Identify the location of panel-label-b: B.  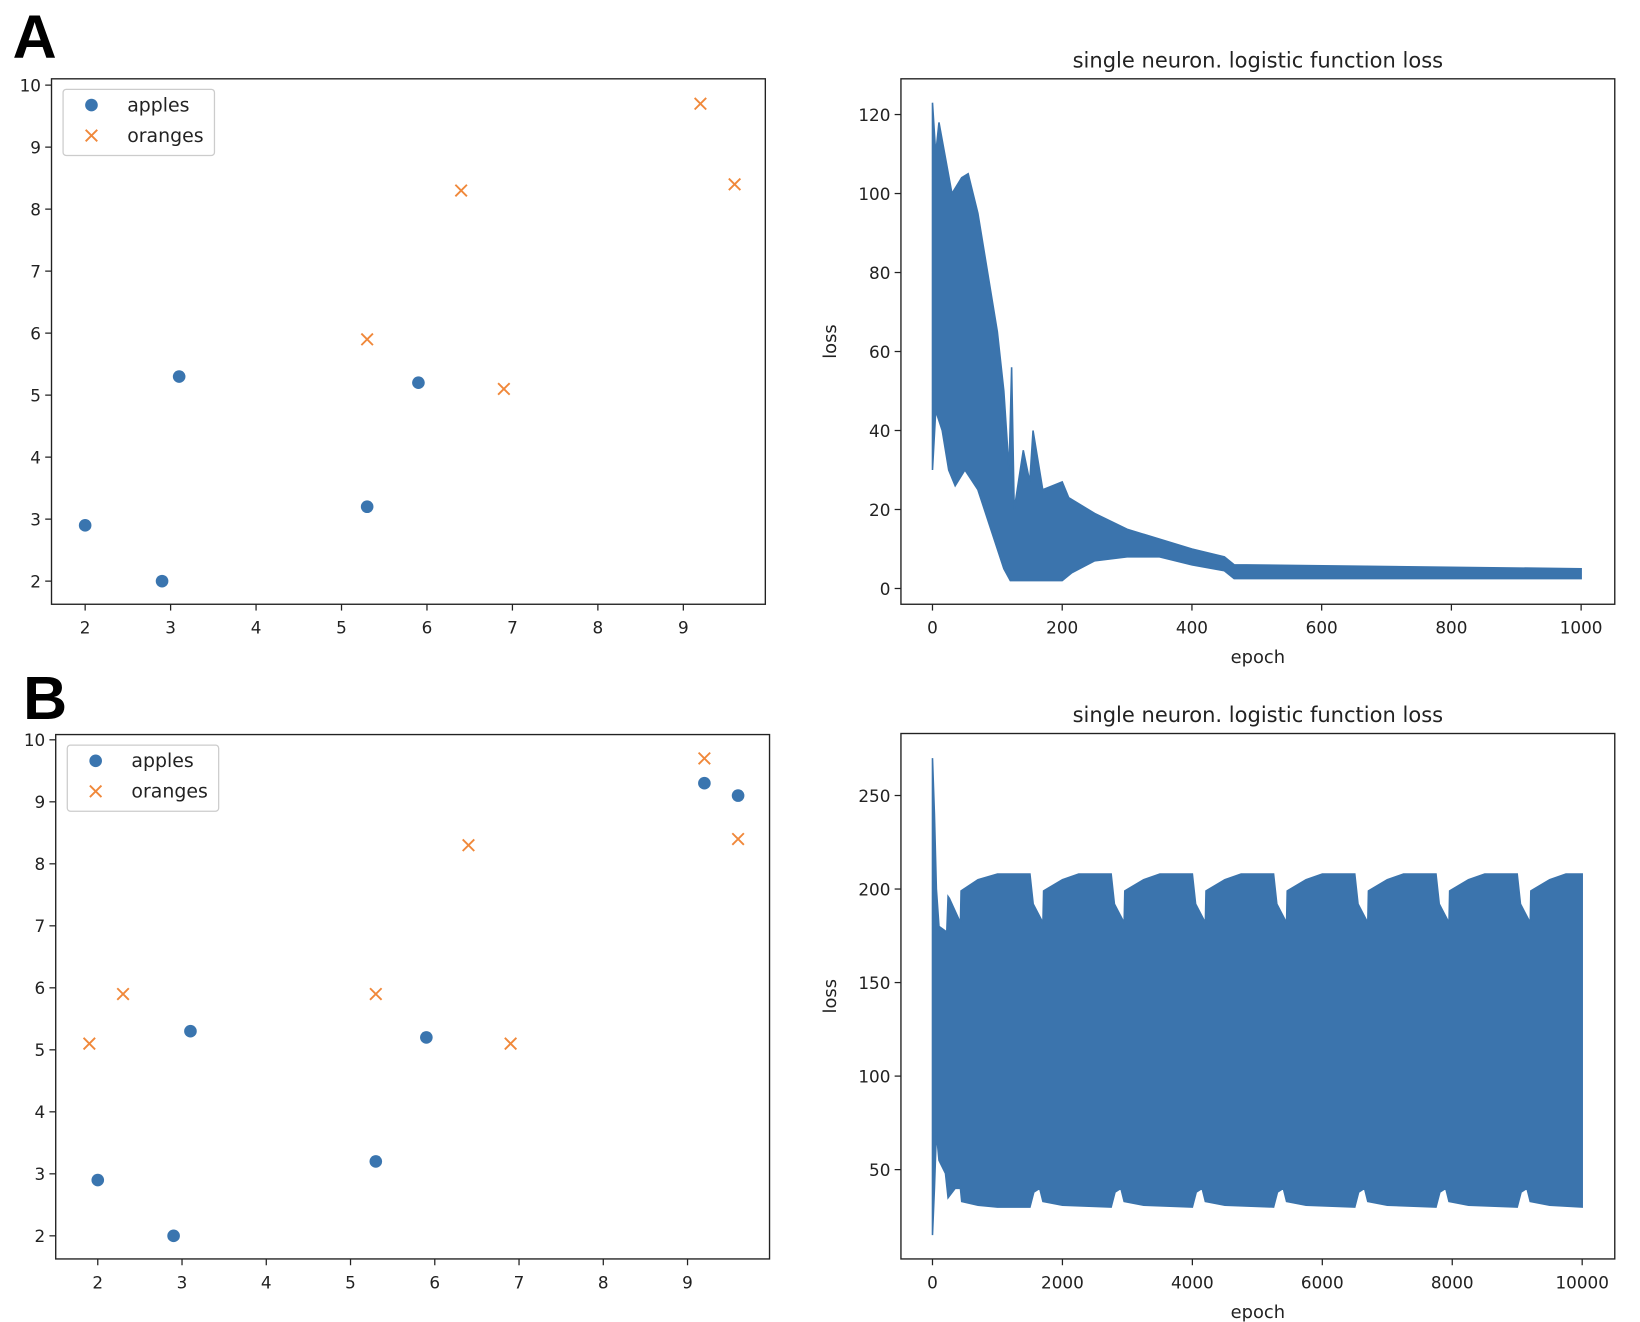
(45, 698).